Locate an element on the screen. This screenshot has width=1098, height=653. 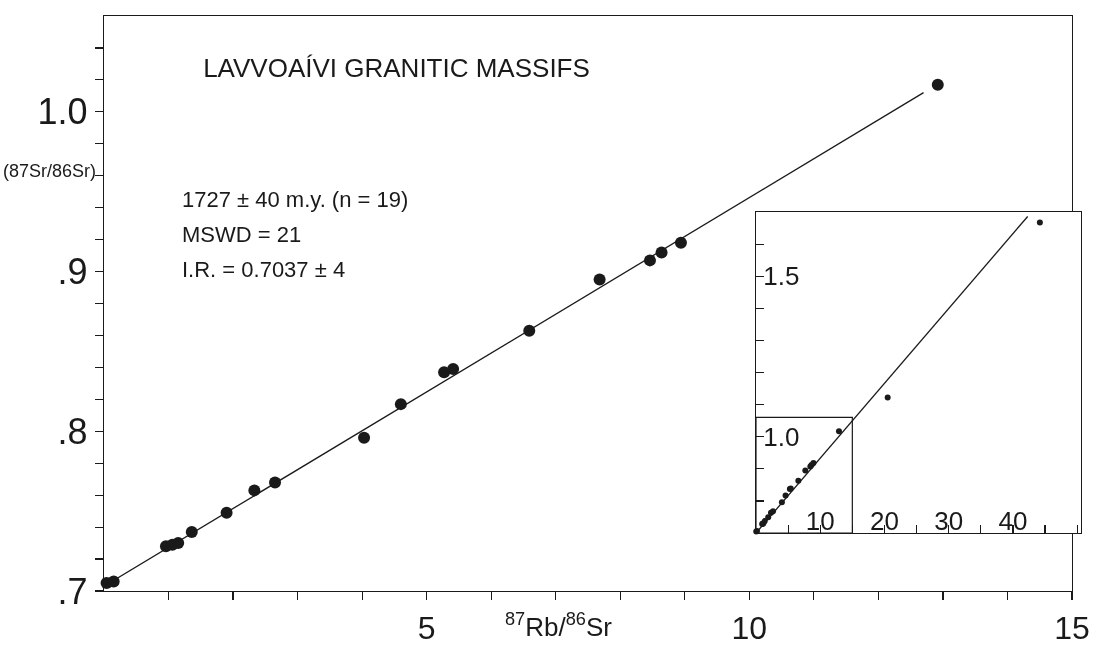
annotation: I.R. = 0.7037 ± 4 is located at coordinates (264, 269).